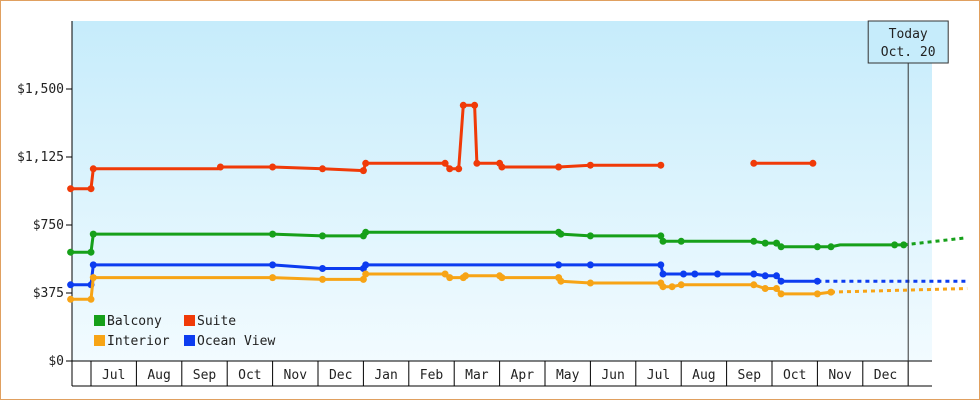 The width and height of the screenshot is (980, 401). Describe the element at coordinates (908, 203) in the screenshot. I see `today-marker: Today Oct. 20` at that location.